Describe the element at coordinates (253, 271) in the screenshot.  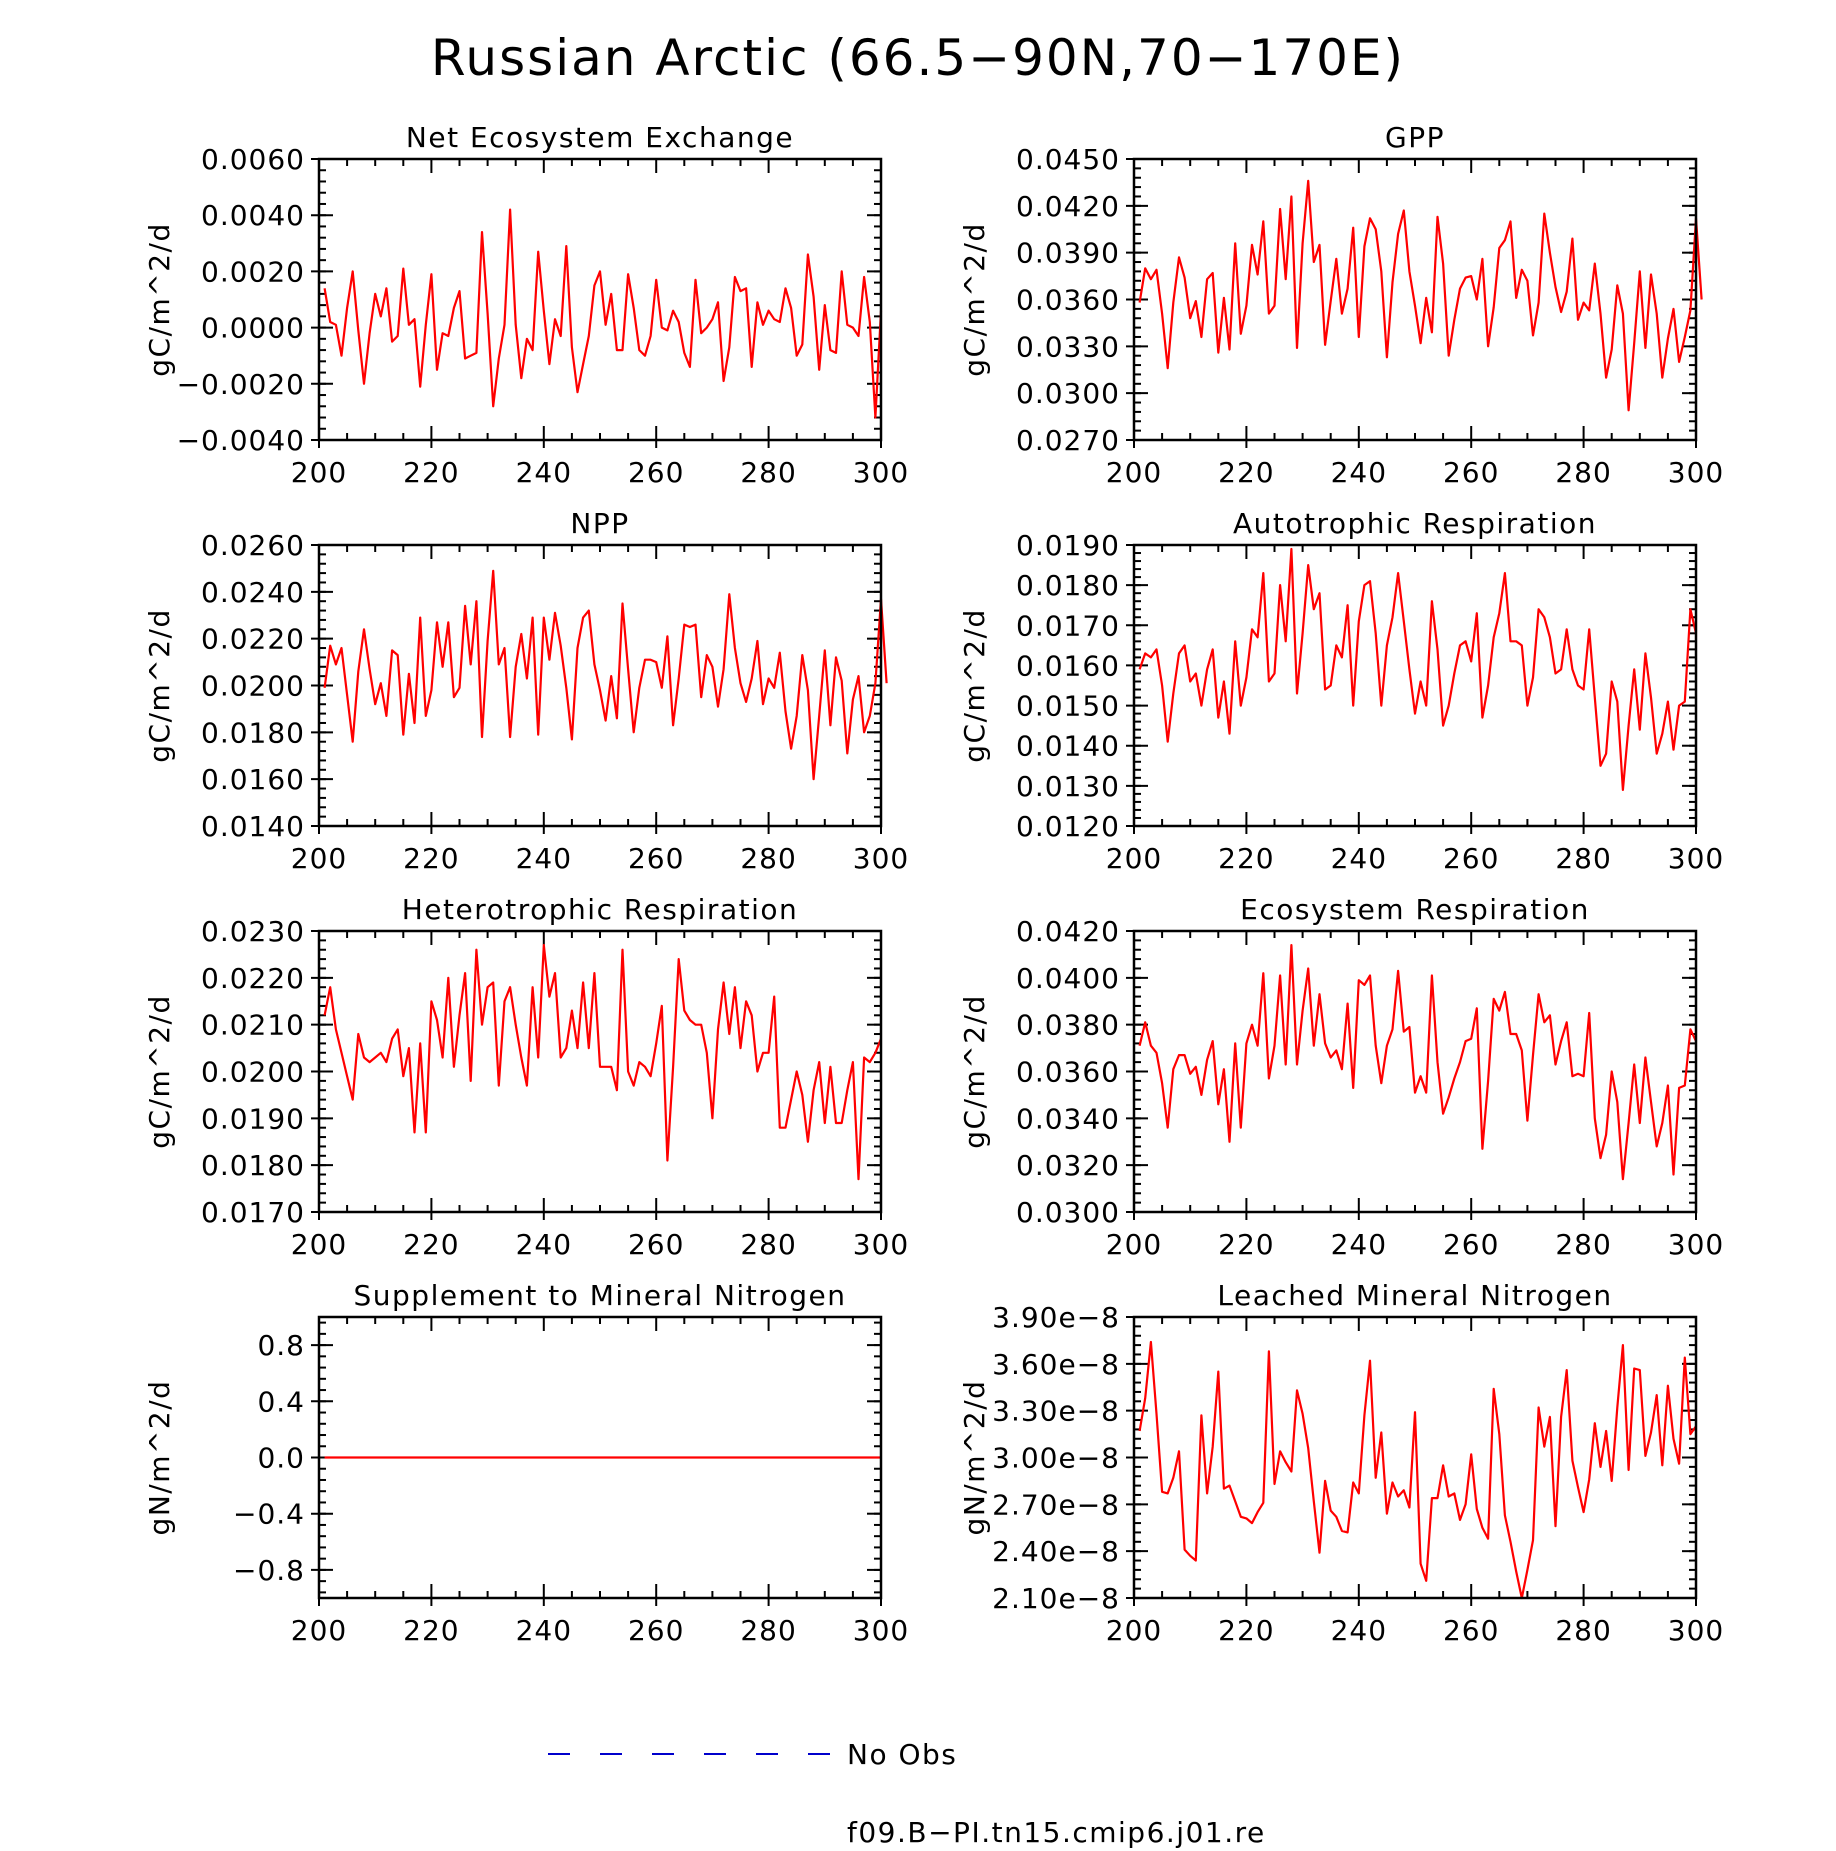
I see `y-tick-label: 0.0020` at that location.